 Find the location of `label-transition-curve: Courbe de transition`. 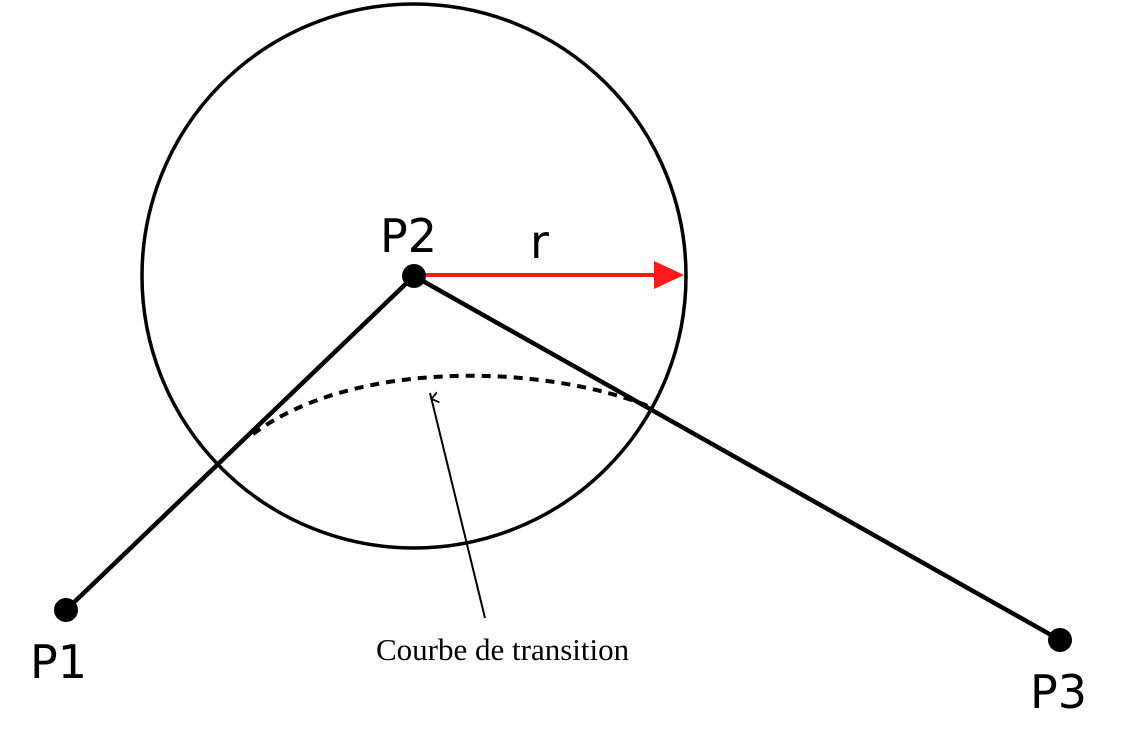

label-transition-curve: Courbe de transition is located at coordinates (503, 649).